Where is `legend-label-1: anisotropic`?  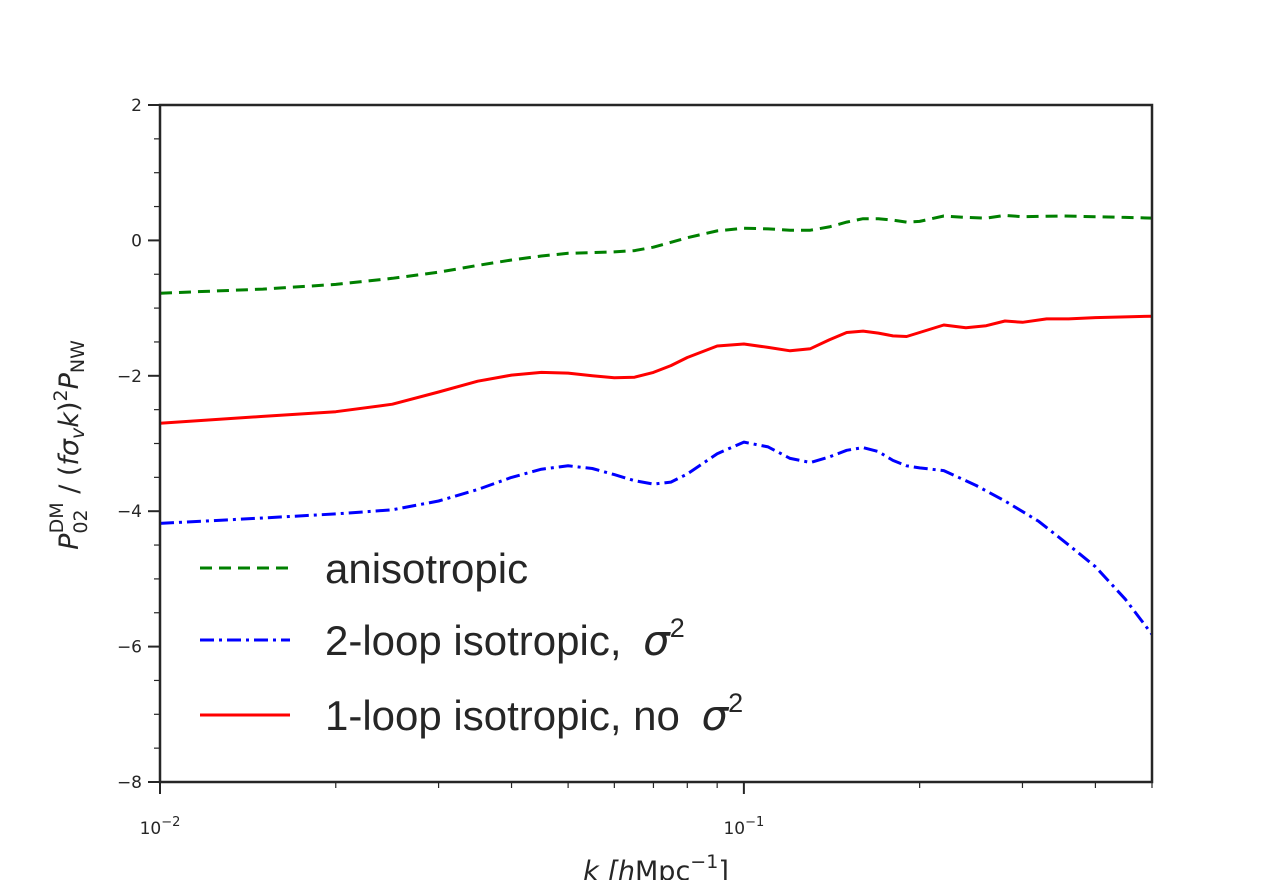 legend-label-1: anisotropic is located at coordinates (426, 568).